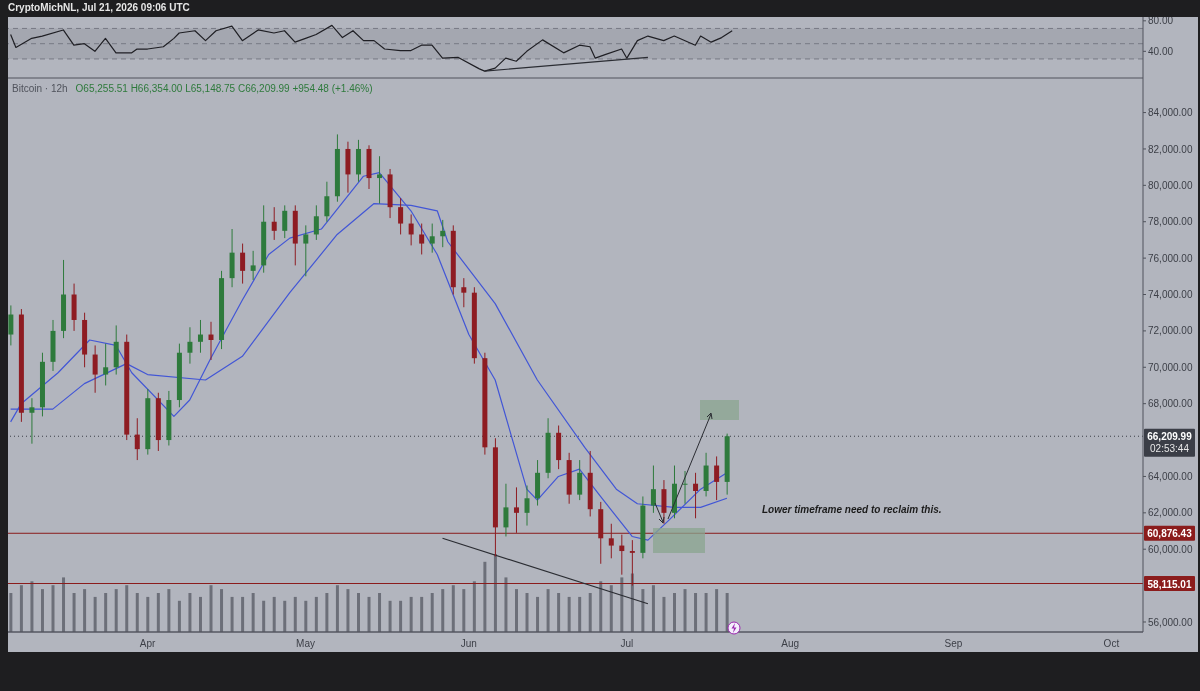 The height and width of the screenshot is (691, 1200). I want to click on text: O65,255.51 H66,354.00 L65,148.75 C66,209.99 +954.48 (+1.46%), so click(224, 88).